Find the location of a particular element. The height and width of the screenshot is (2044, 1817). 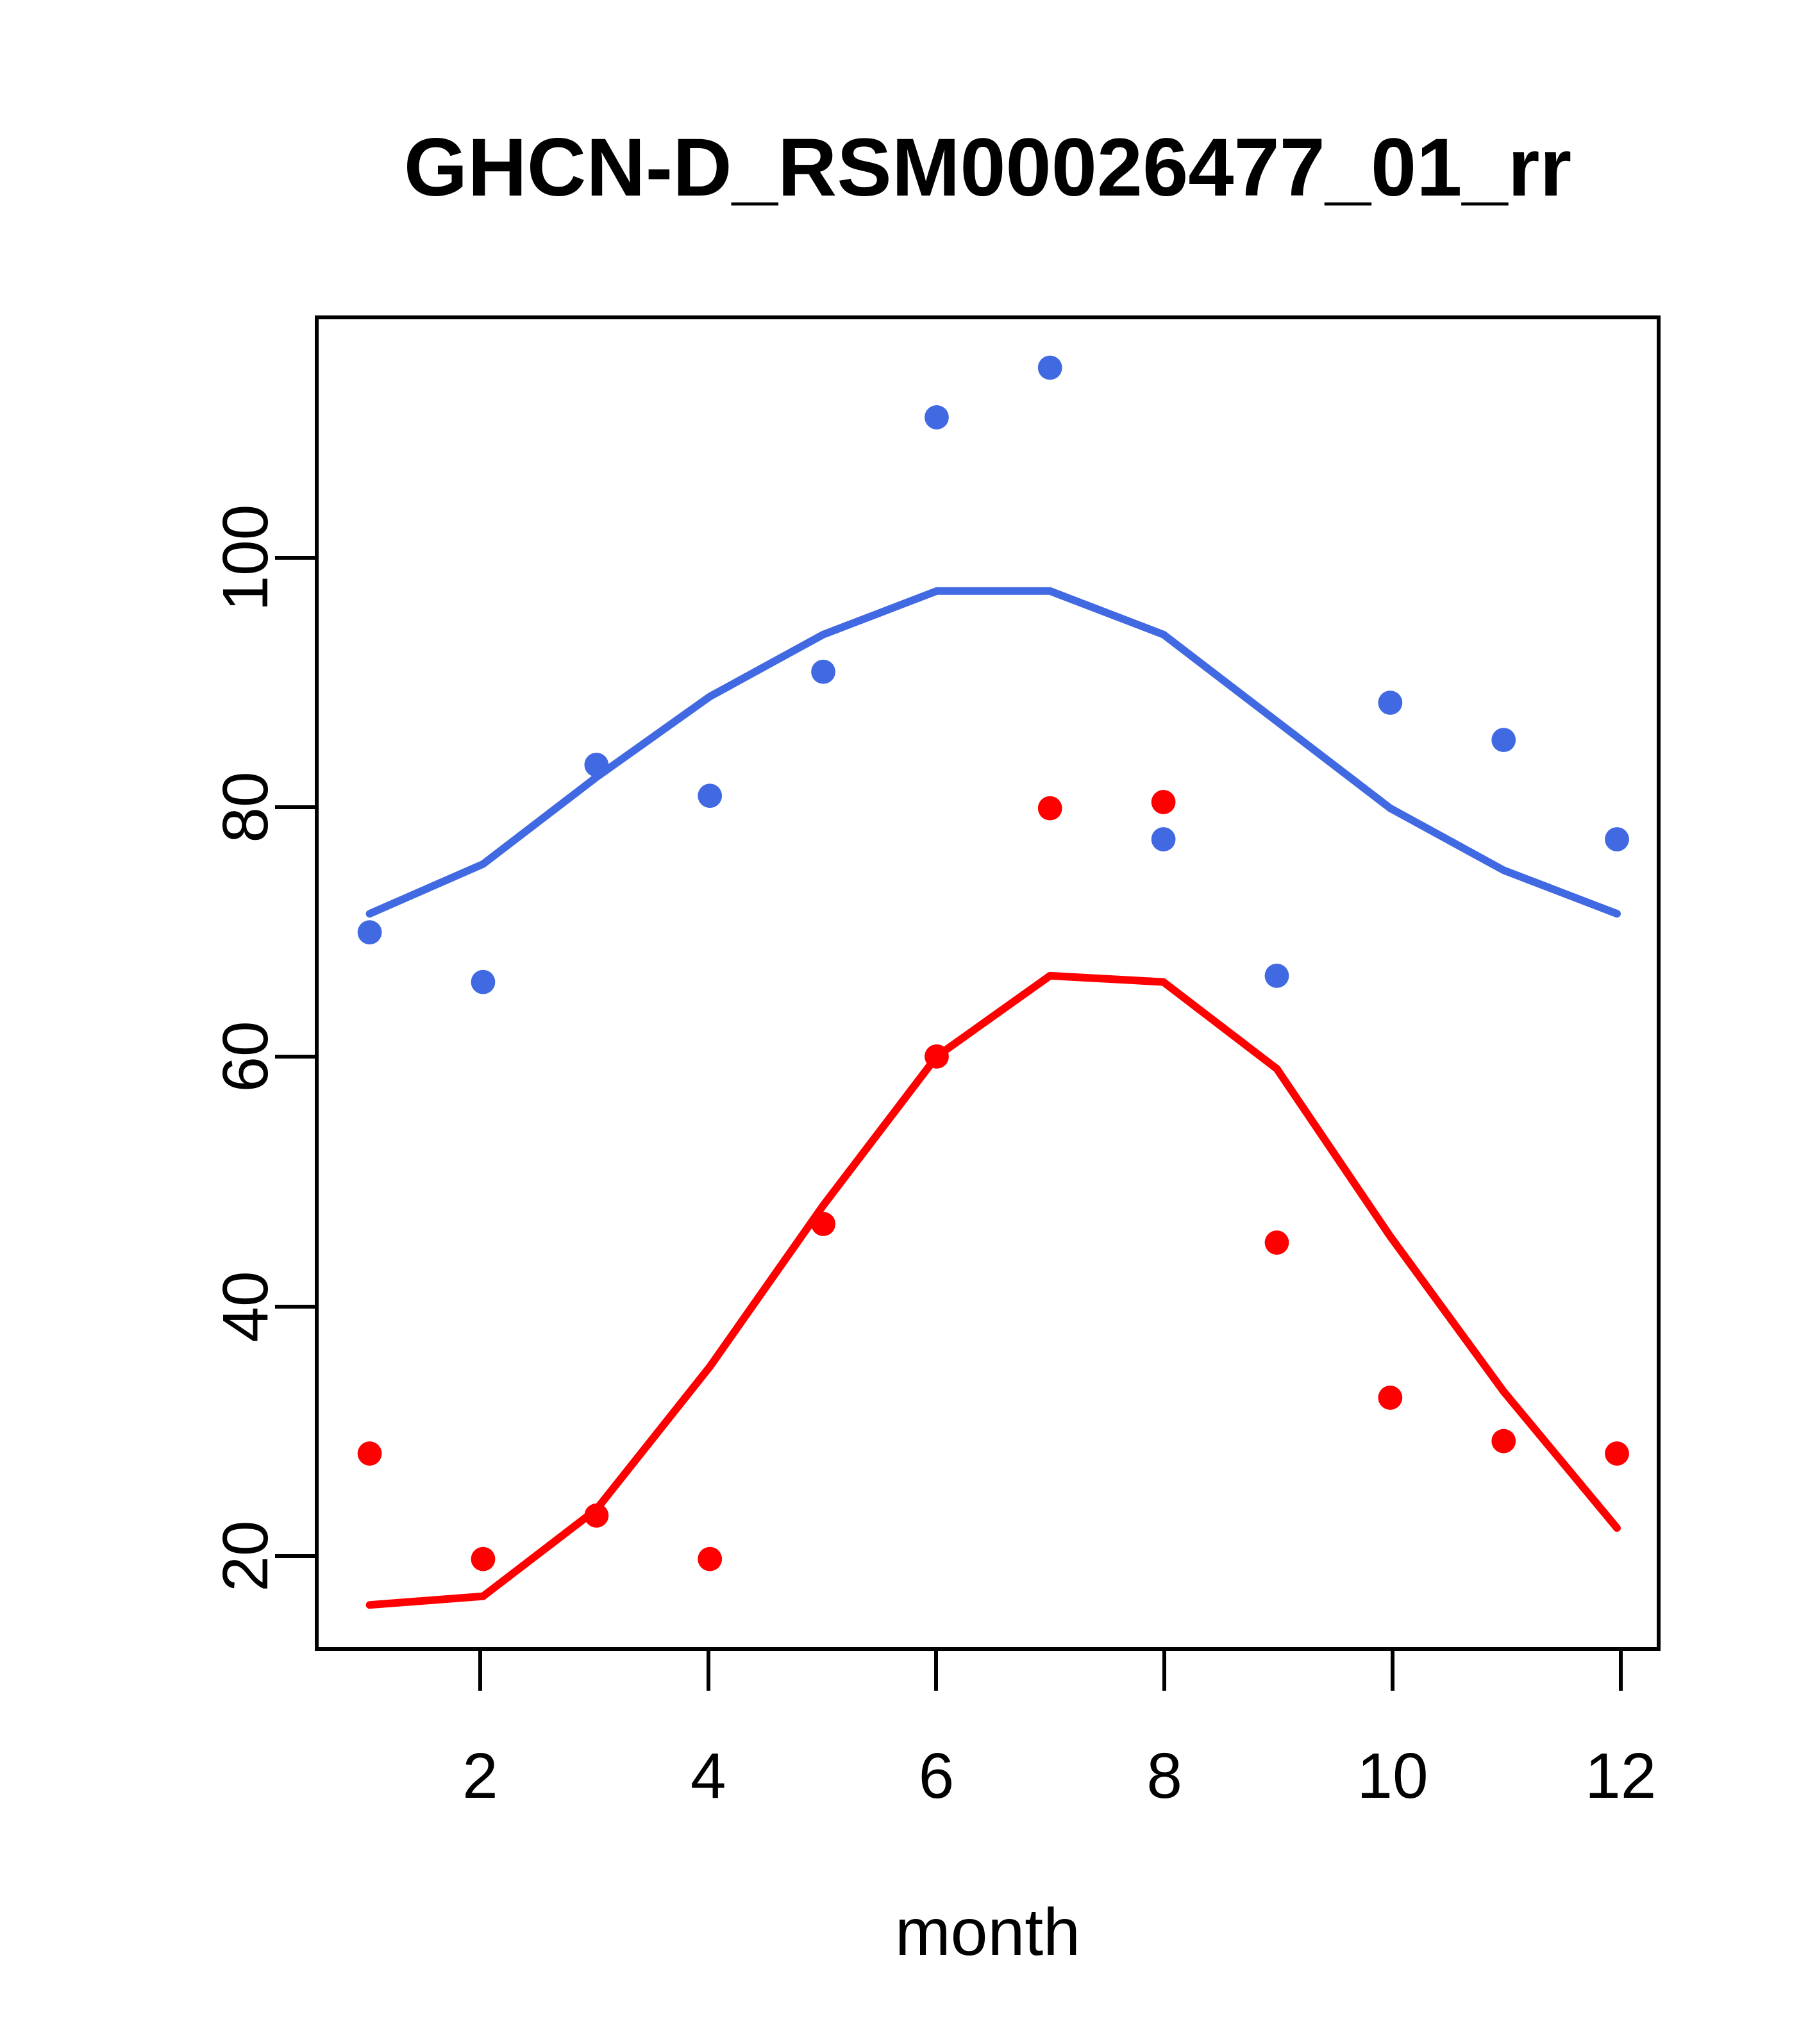

y-tick-label: 40 is located at coordinates (246, 1307).